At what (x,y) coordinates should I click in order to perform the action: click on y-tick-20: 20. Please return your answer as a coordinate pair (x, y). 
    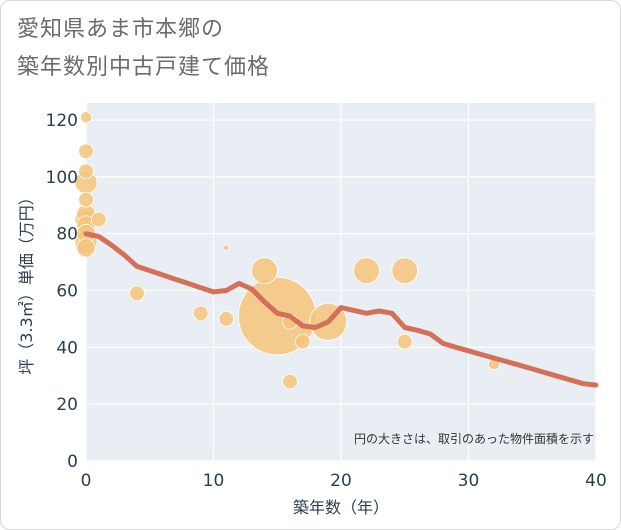
    Looking at the image, I should click on (67, 405).